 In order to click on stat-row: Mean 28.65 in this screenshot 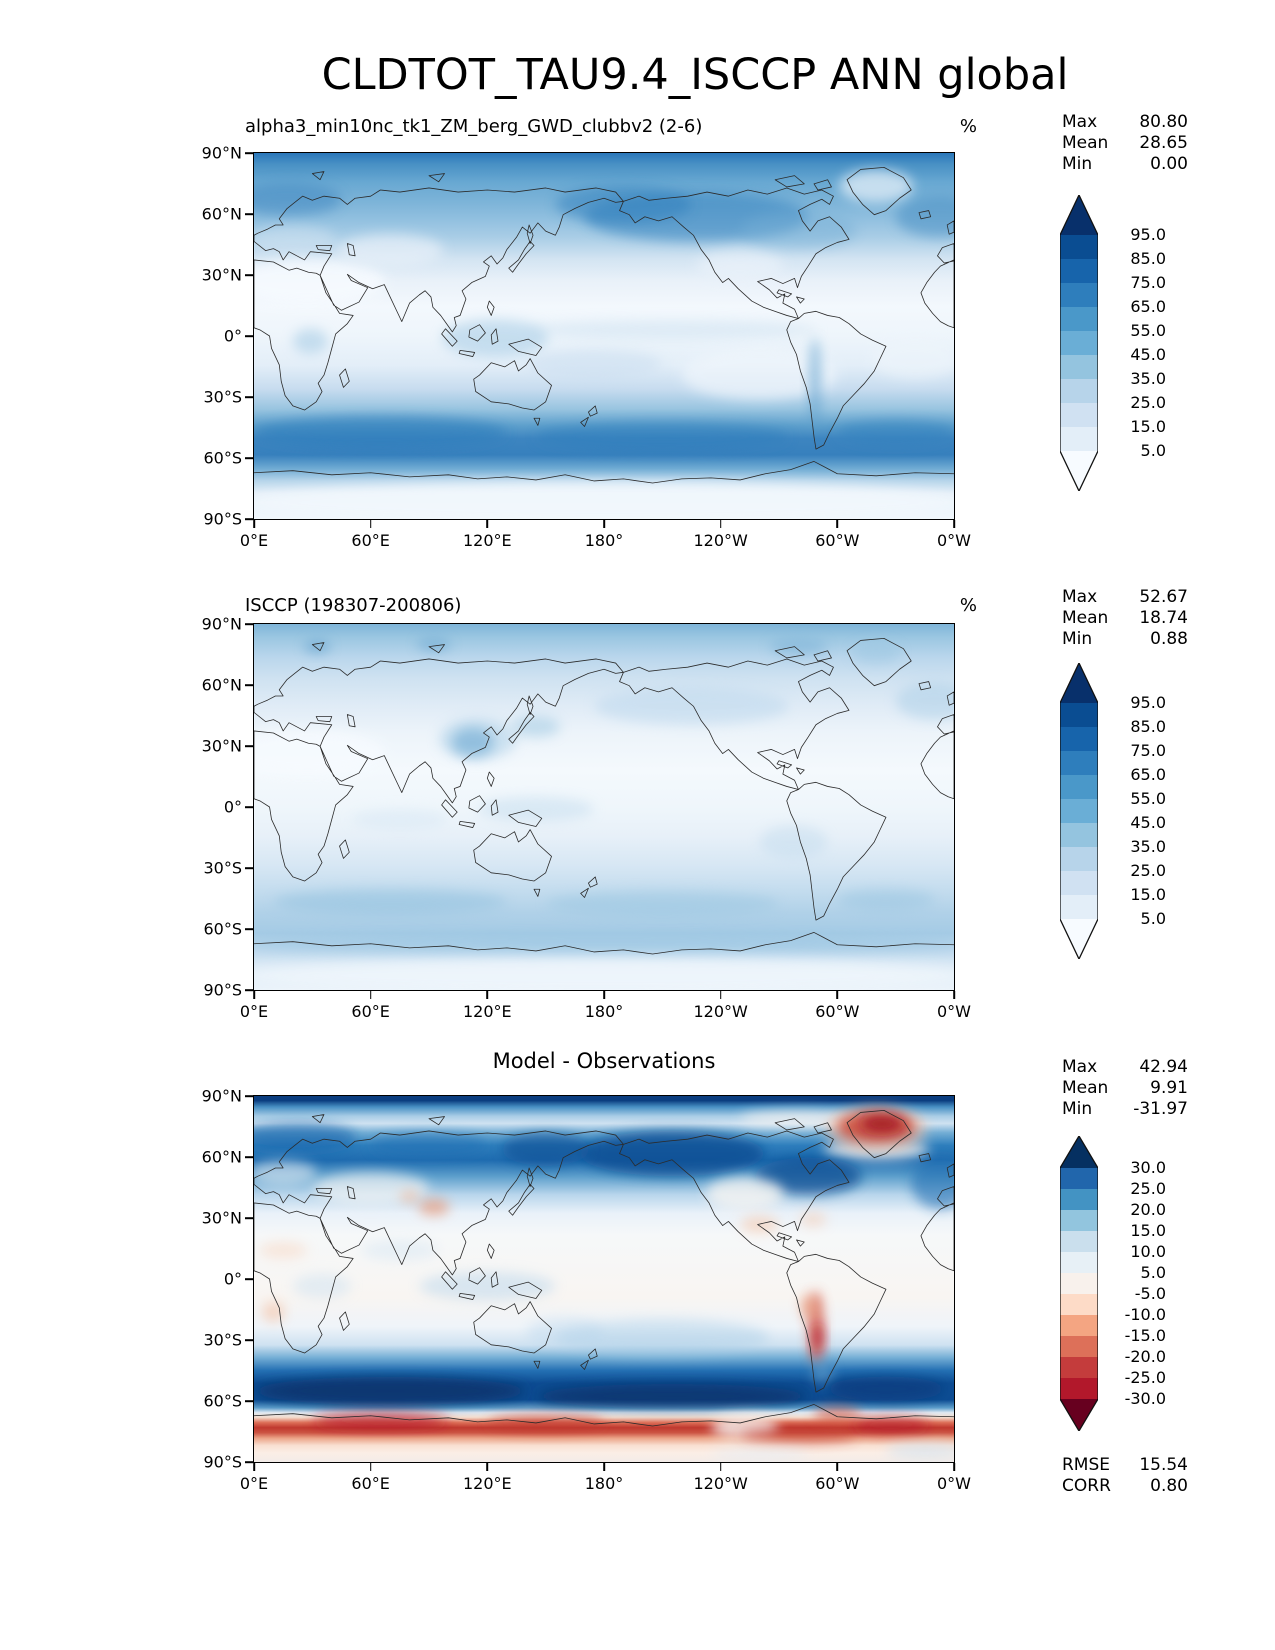, I will do `click(1125, 143)`.